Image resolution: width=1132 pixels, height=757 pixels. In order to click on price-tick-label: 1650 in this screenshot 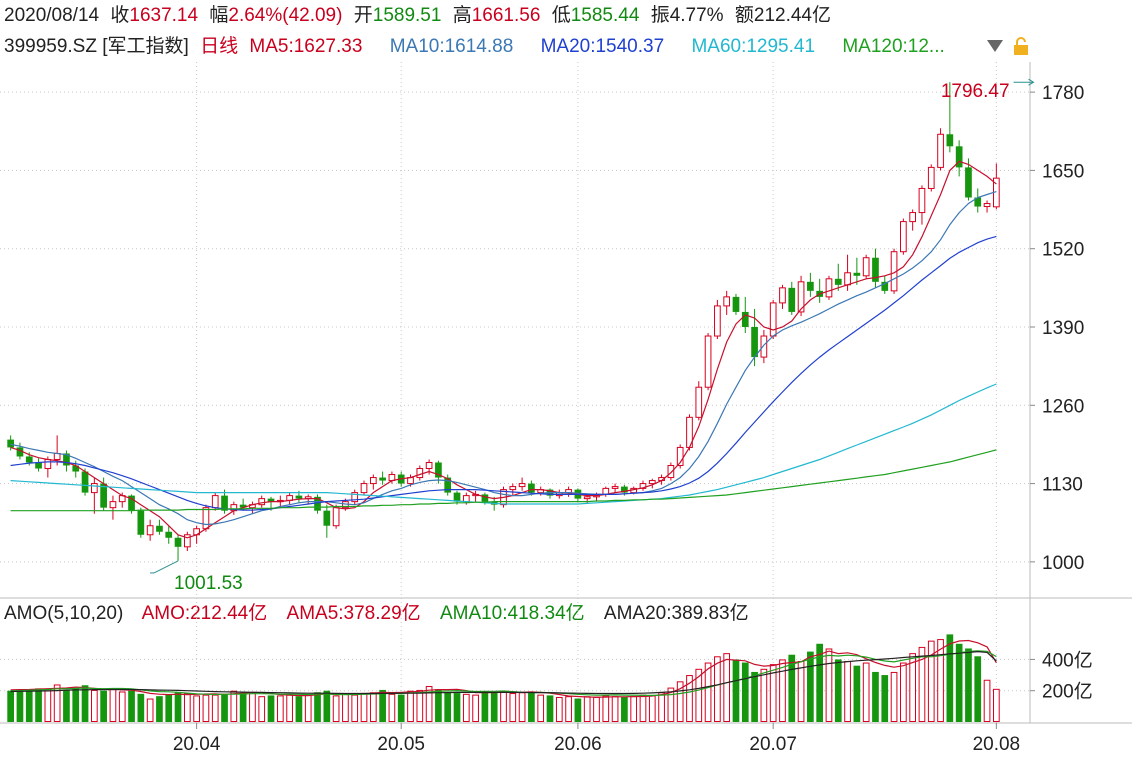, I will do `click(1063, 171)`.